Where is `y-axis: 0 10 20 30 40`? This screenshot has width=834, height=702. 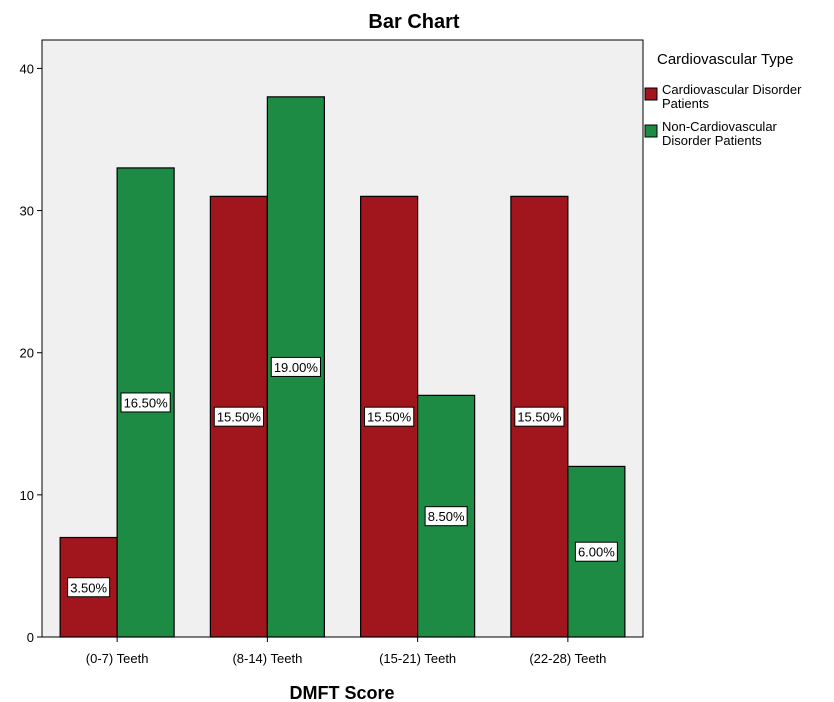
y-axis: 0 10 20 30 40 is located at coordinates (31, 353).